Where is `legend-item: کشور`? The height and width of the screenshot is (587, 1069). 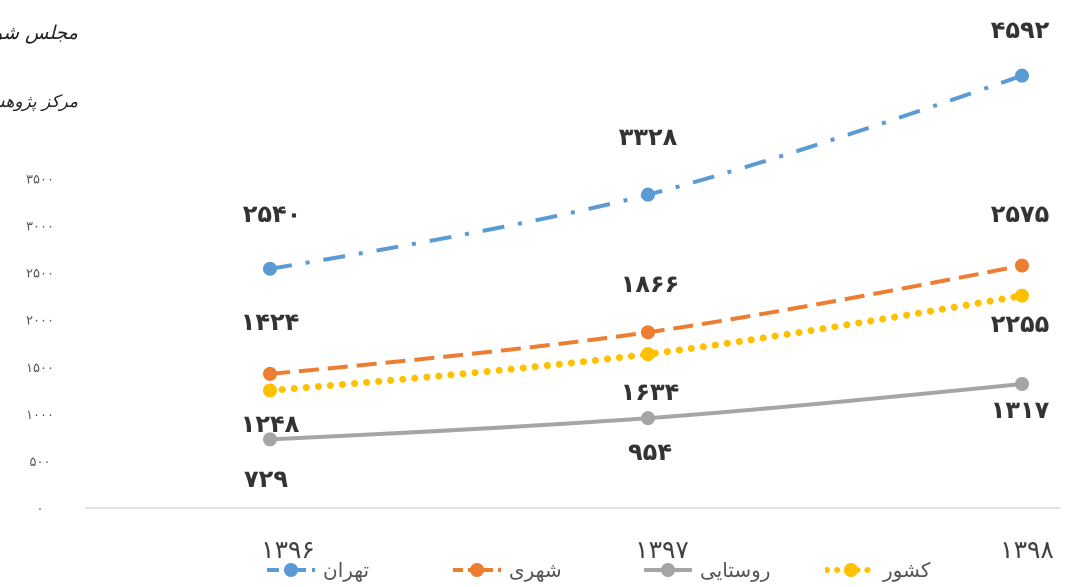 legend-item: کشور is located at coordinates (915, 570).